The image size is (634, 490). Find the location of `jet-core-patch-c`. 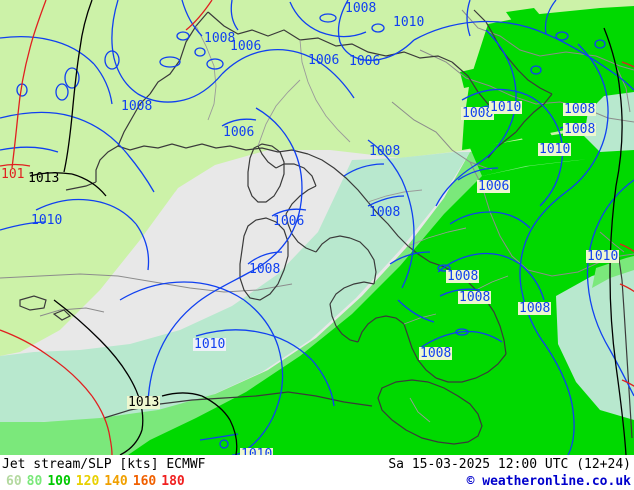

jet-core-patch-c is located at coordinates (534, 132).